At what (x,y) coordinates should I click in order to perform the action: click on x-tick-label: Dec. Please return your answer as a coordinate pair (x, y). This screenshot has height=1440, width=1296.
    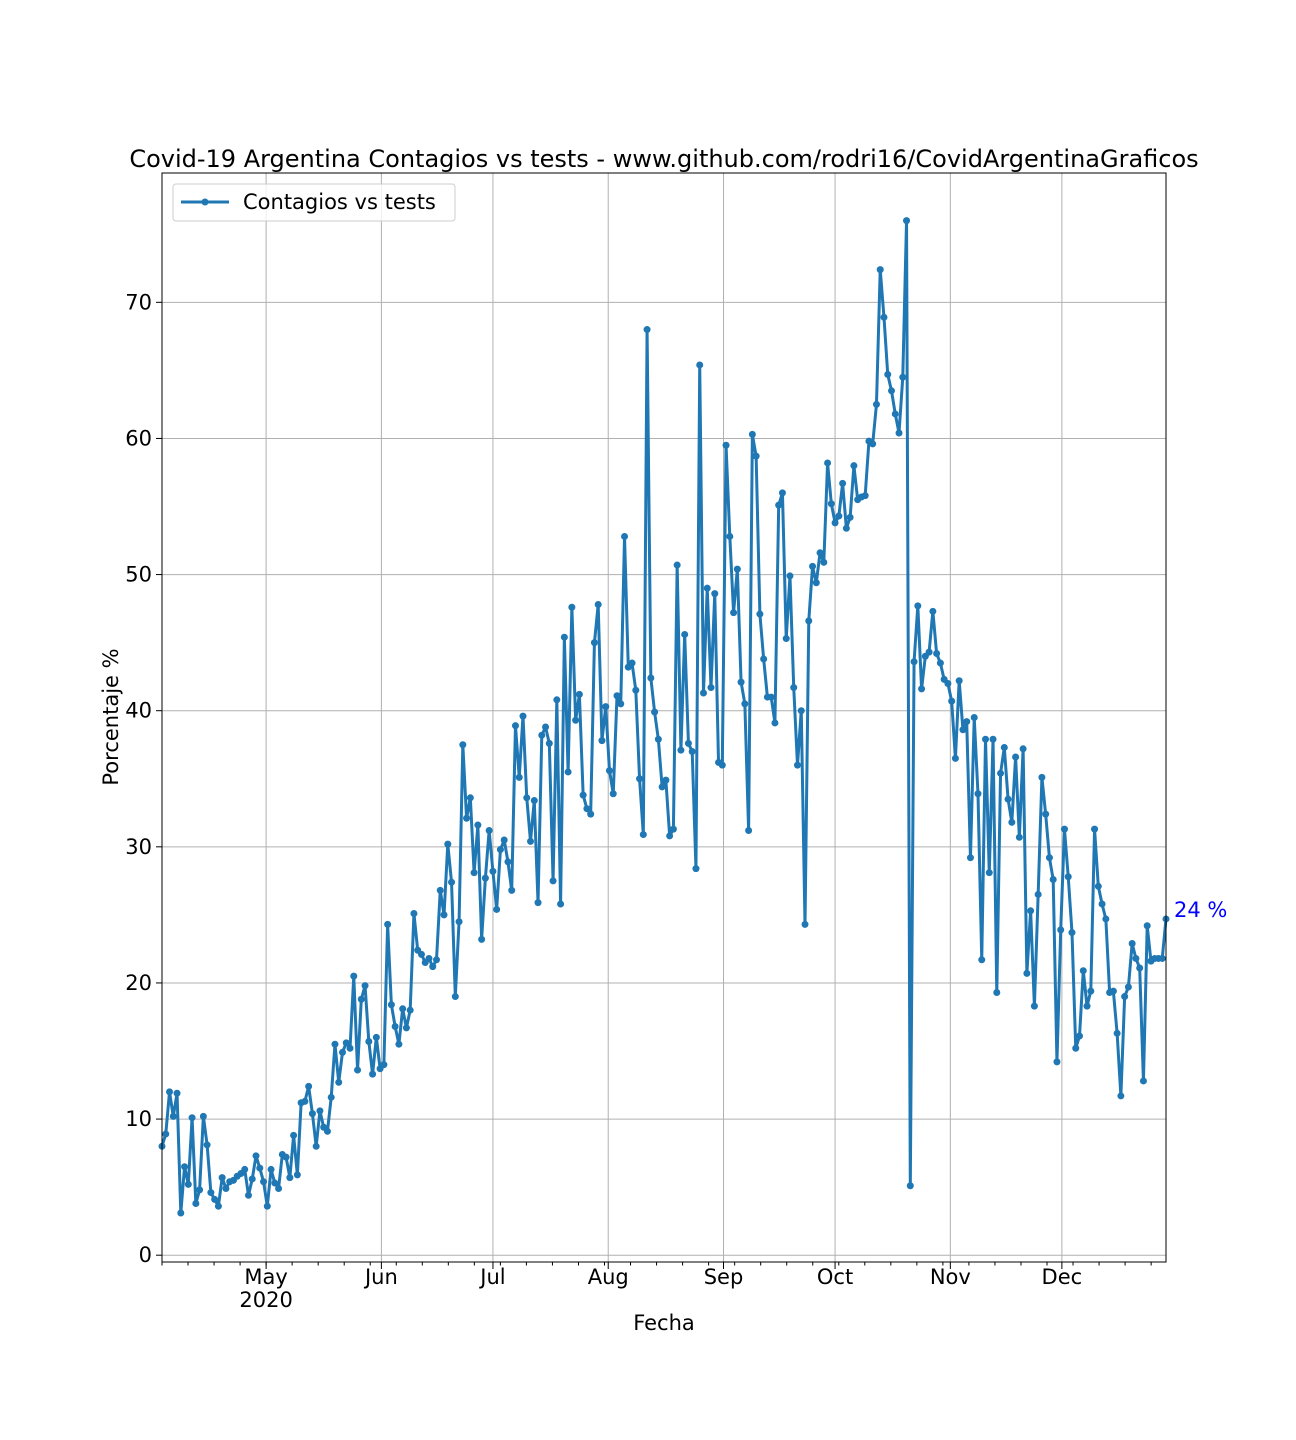
    Looking at the image, I should click on (1062, 1277).